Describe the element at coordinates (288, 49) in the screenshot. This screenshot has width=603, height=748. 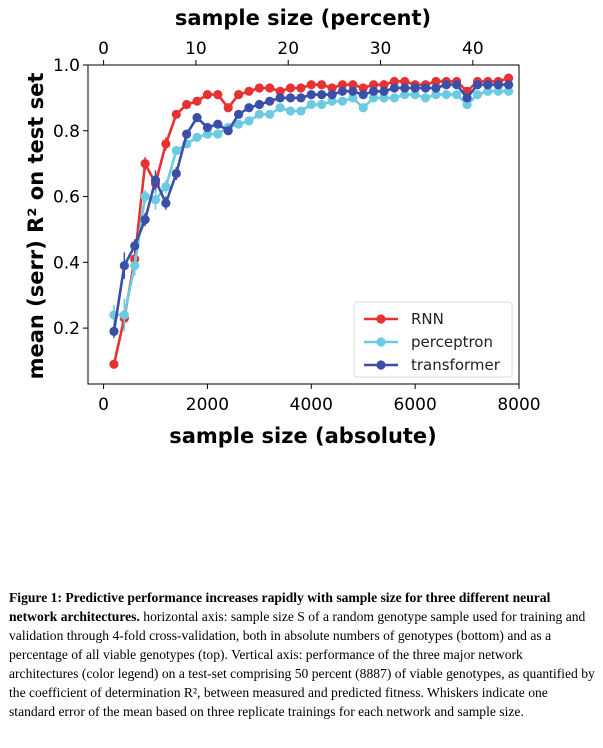
I see `x2-tick-label: 20` at that location.